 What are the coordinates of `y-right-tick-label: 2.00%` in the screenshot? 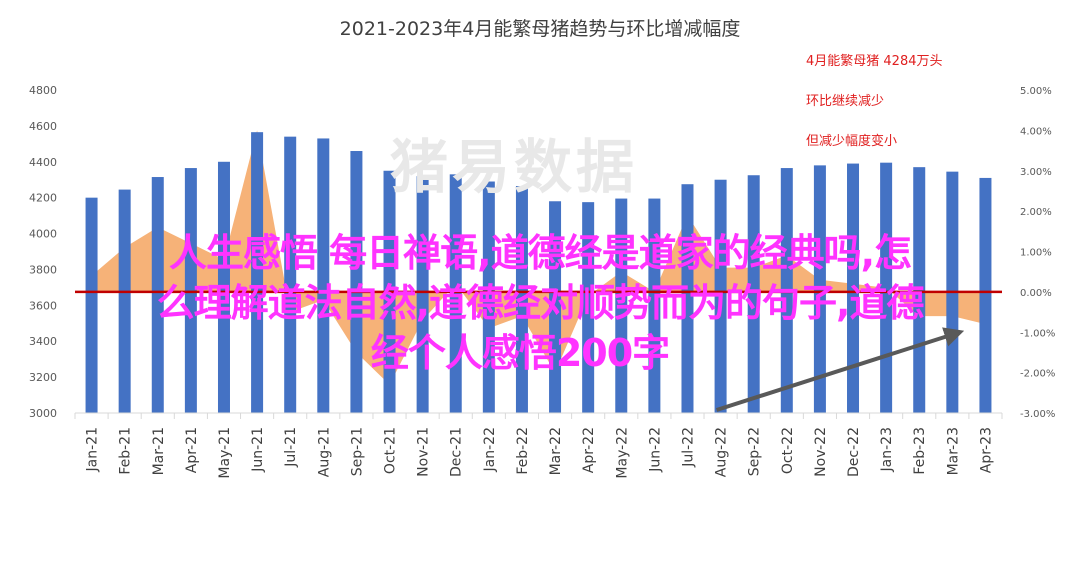 It's located at (1036, 212).